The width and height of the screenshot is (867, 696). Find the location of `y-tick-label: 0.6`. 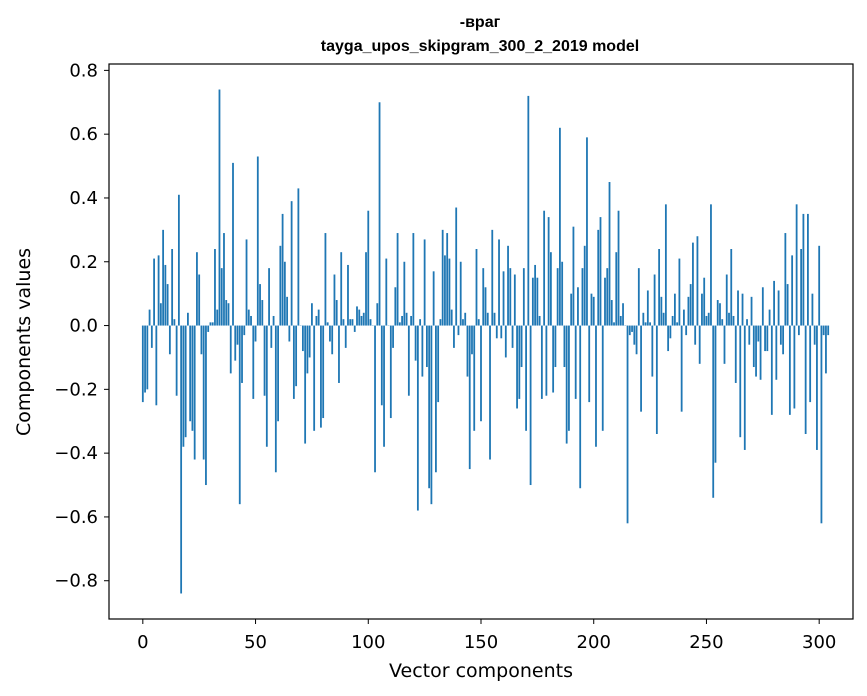

y-tick-label: 0.6 is located at coordinates (83, 134).